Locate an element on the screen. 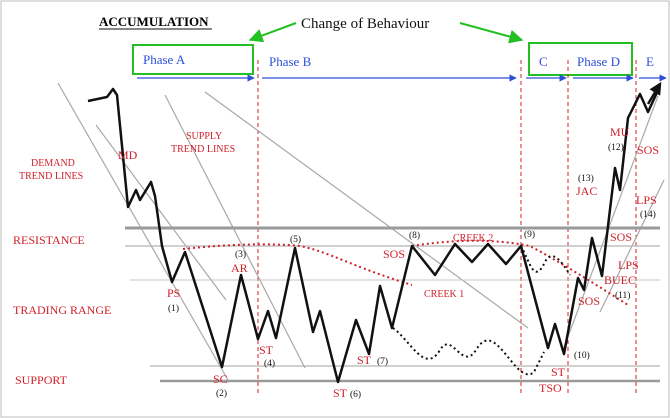  tso-label: TSO is located at coordinates (550, 388).